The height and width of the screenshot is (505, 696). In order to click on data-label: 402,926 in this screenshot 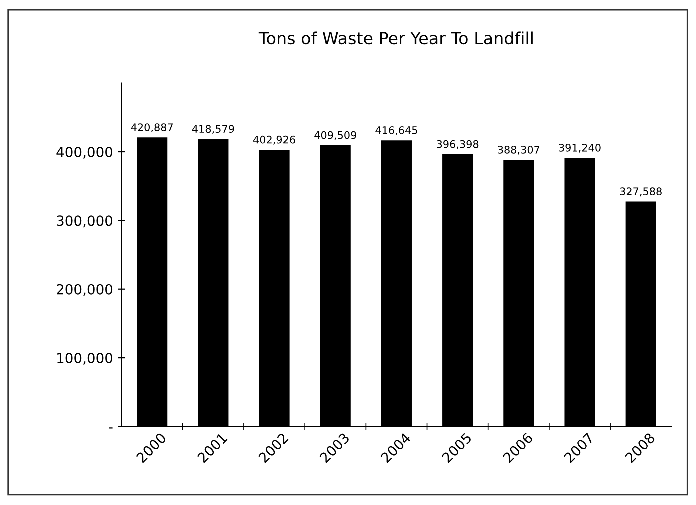, I will do `click(275, 140)`.